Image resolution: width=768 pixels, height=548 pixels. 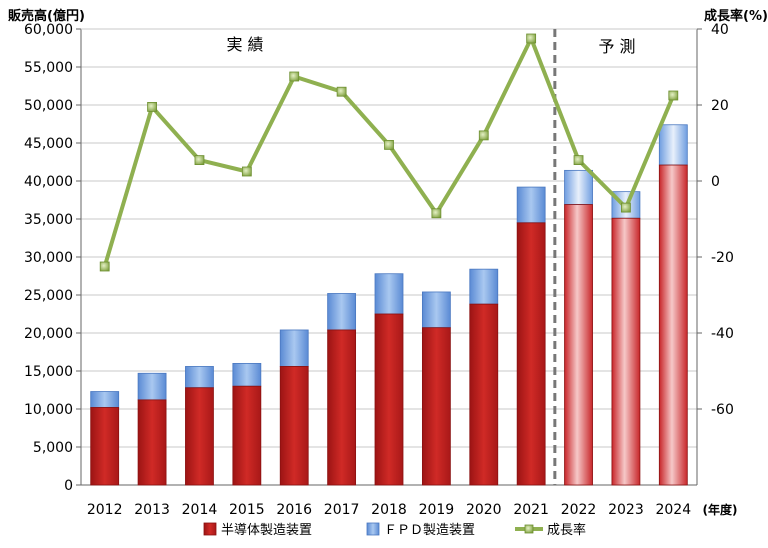 What do you see at coordinates (616, 46) in the screenshot?
I see `region-label-forecast: 予 測` at bounding box center [616, 46].